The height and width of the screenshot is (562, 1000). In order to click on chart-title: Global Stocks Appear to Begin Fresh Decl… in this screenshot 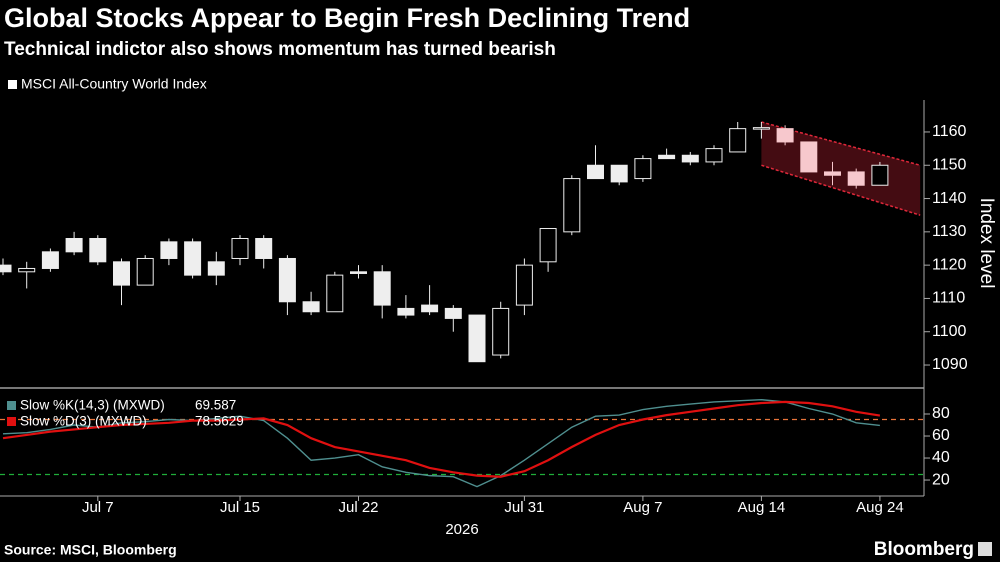, I will do `click(347, 18)`.